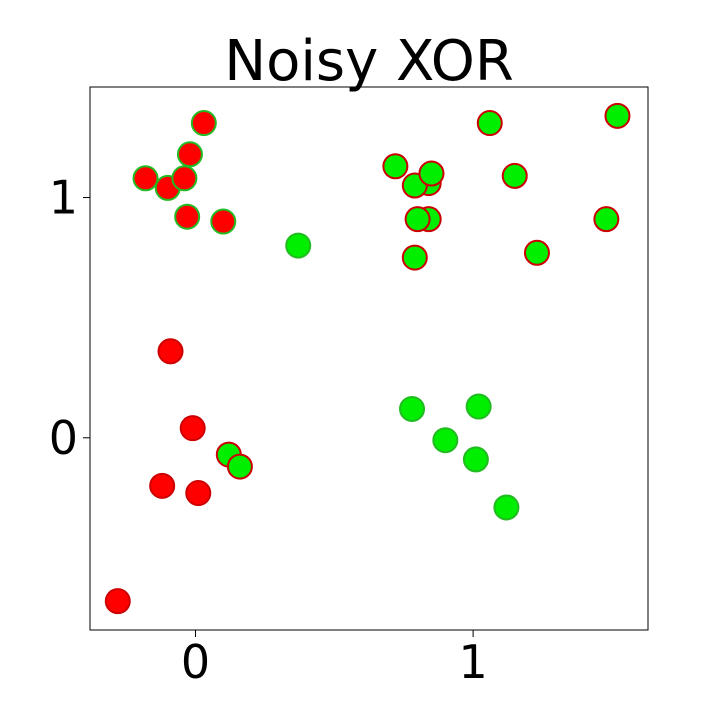 Image resolution: width=720 pixels, height=720 pixels. What do you see at coordinates (63, 198) in the screenshot?
I see `y-tick-label-1: 1` at bounding box center [63, 198].